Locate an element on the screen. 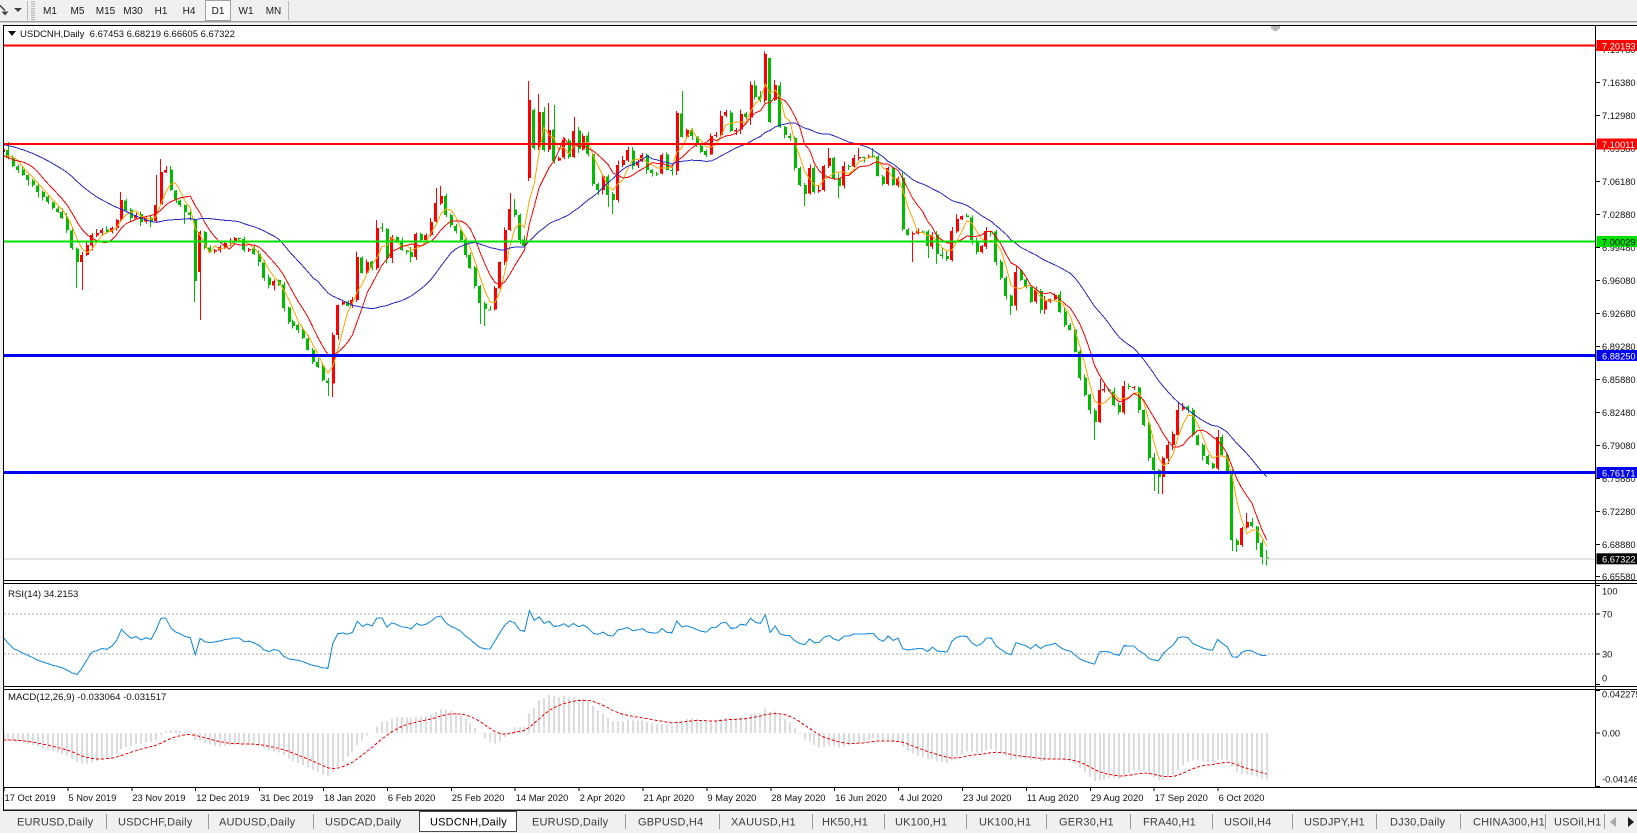  svg-text: 100 is located at coordinates (1610, 592).